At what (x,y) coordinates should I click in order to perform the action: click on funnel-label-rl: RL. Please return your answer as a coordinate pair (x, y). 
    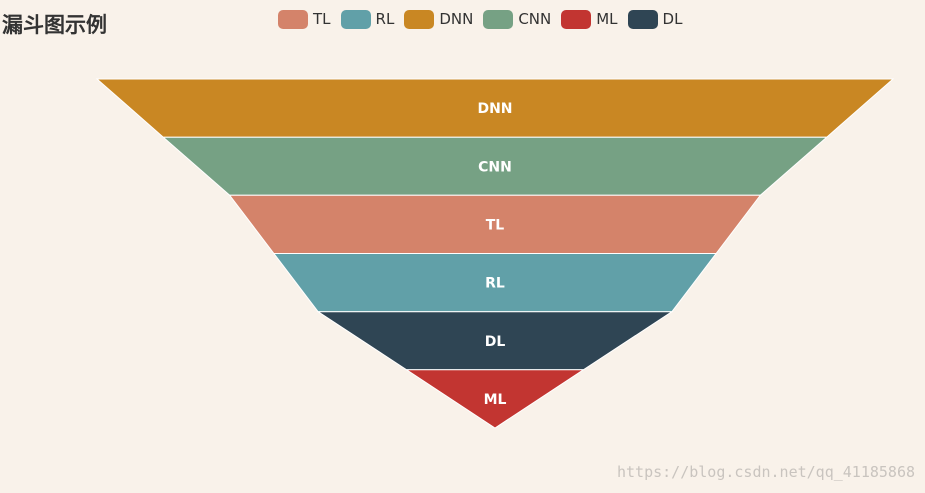
    Looking at the image, I should click on (495, 284).